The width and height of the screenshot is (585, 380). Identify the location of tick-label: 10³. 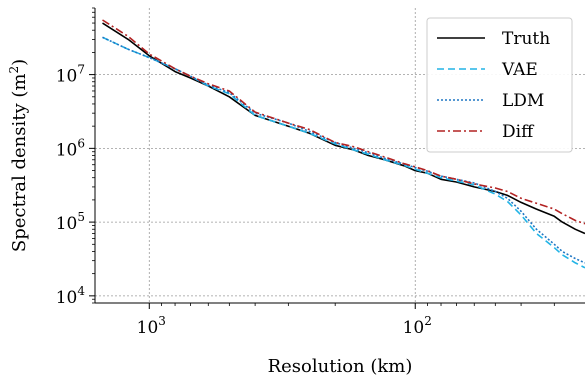
(151, 326).